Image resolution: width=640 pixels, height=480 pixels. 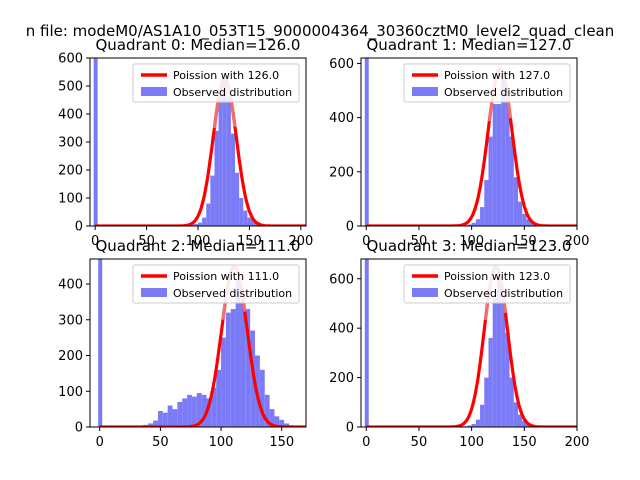 What do you see at coordinates (471, 241) in the screenshot?
I see `q1-x-tick-label-100: 100` at bounding box center [471, 241].